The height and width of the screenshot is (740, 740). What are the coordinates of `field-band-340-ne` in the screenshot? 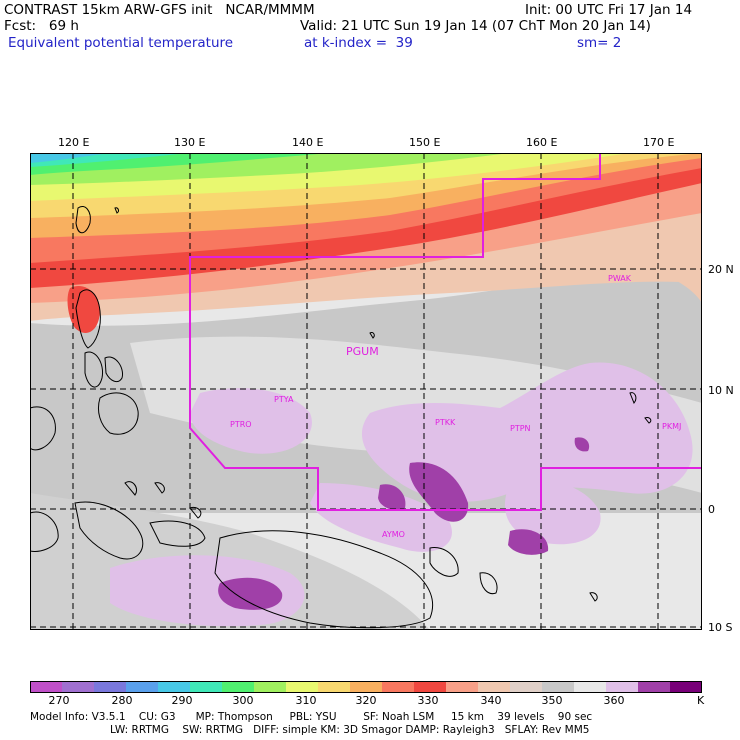 It's located at (646, 258).